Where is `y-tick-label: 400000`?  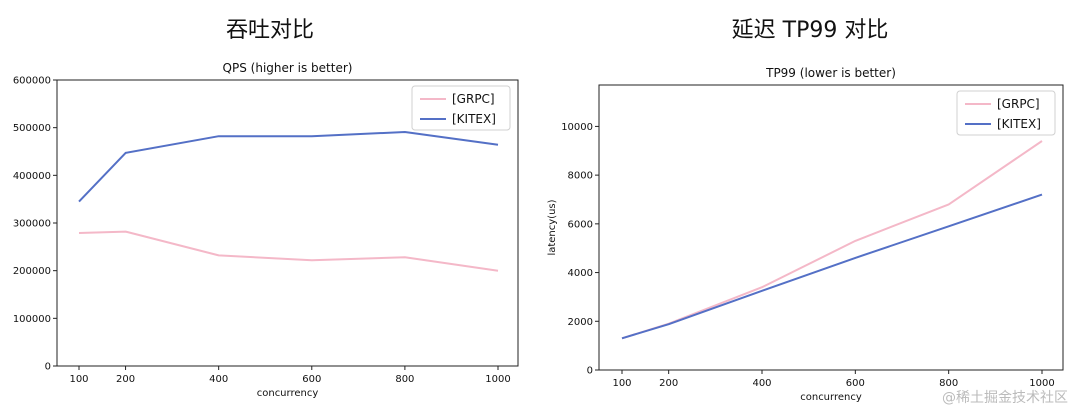 y-tick-label: 400000 is located at coordinates (32, 176).